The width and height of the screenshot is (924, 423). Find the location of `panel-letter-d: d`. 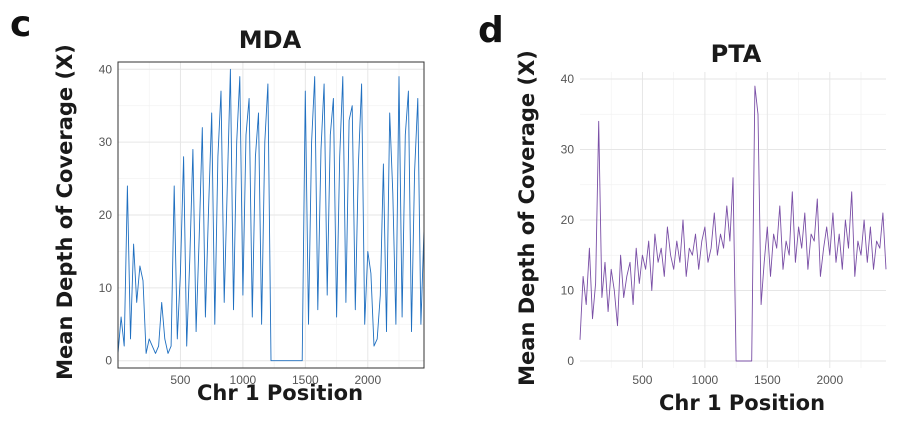

panel-letter-d: d is located at coordinates (491, 30).